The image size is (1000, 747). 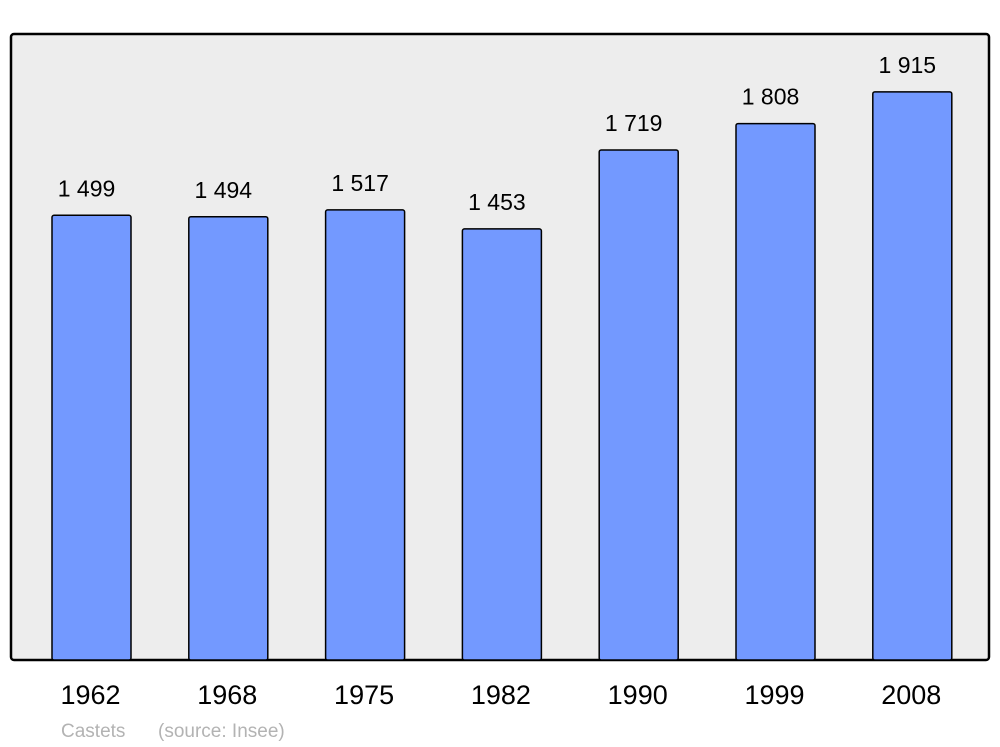 What do you see at coordinates (365, 435) in the screenshot?
I see `bar-1975` at bounding box center [365, 435].